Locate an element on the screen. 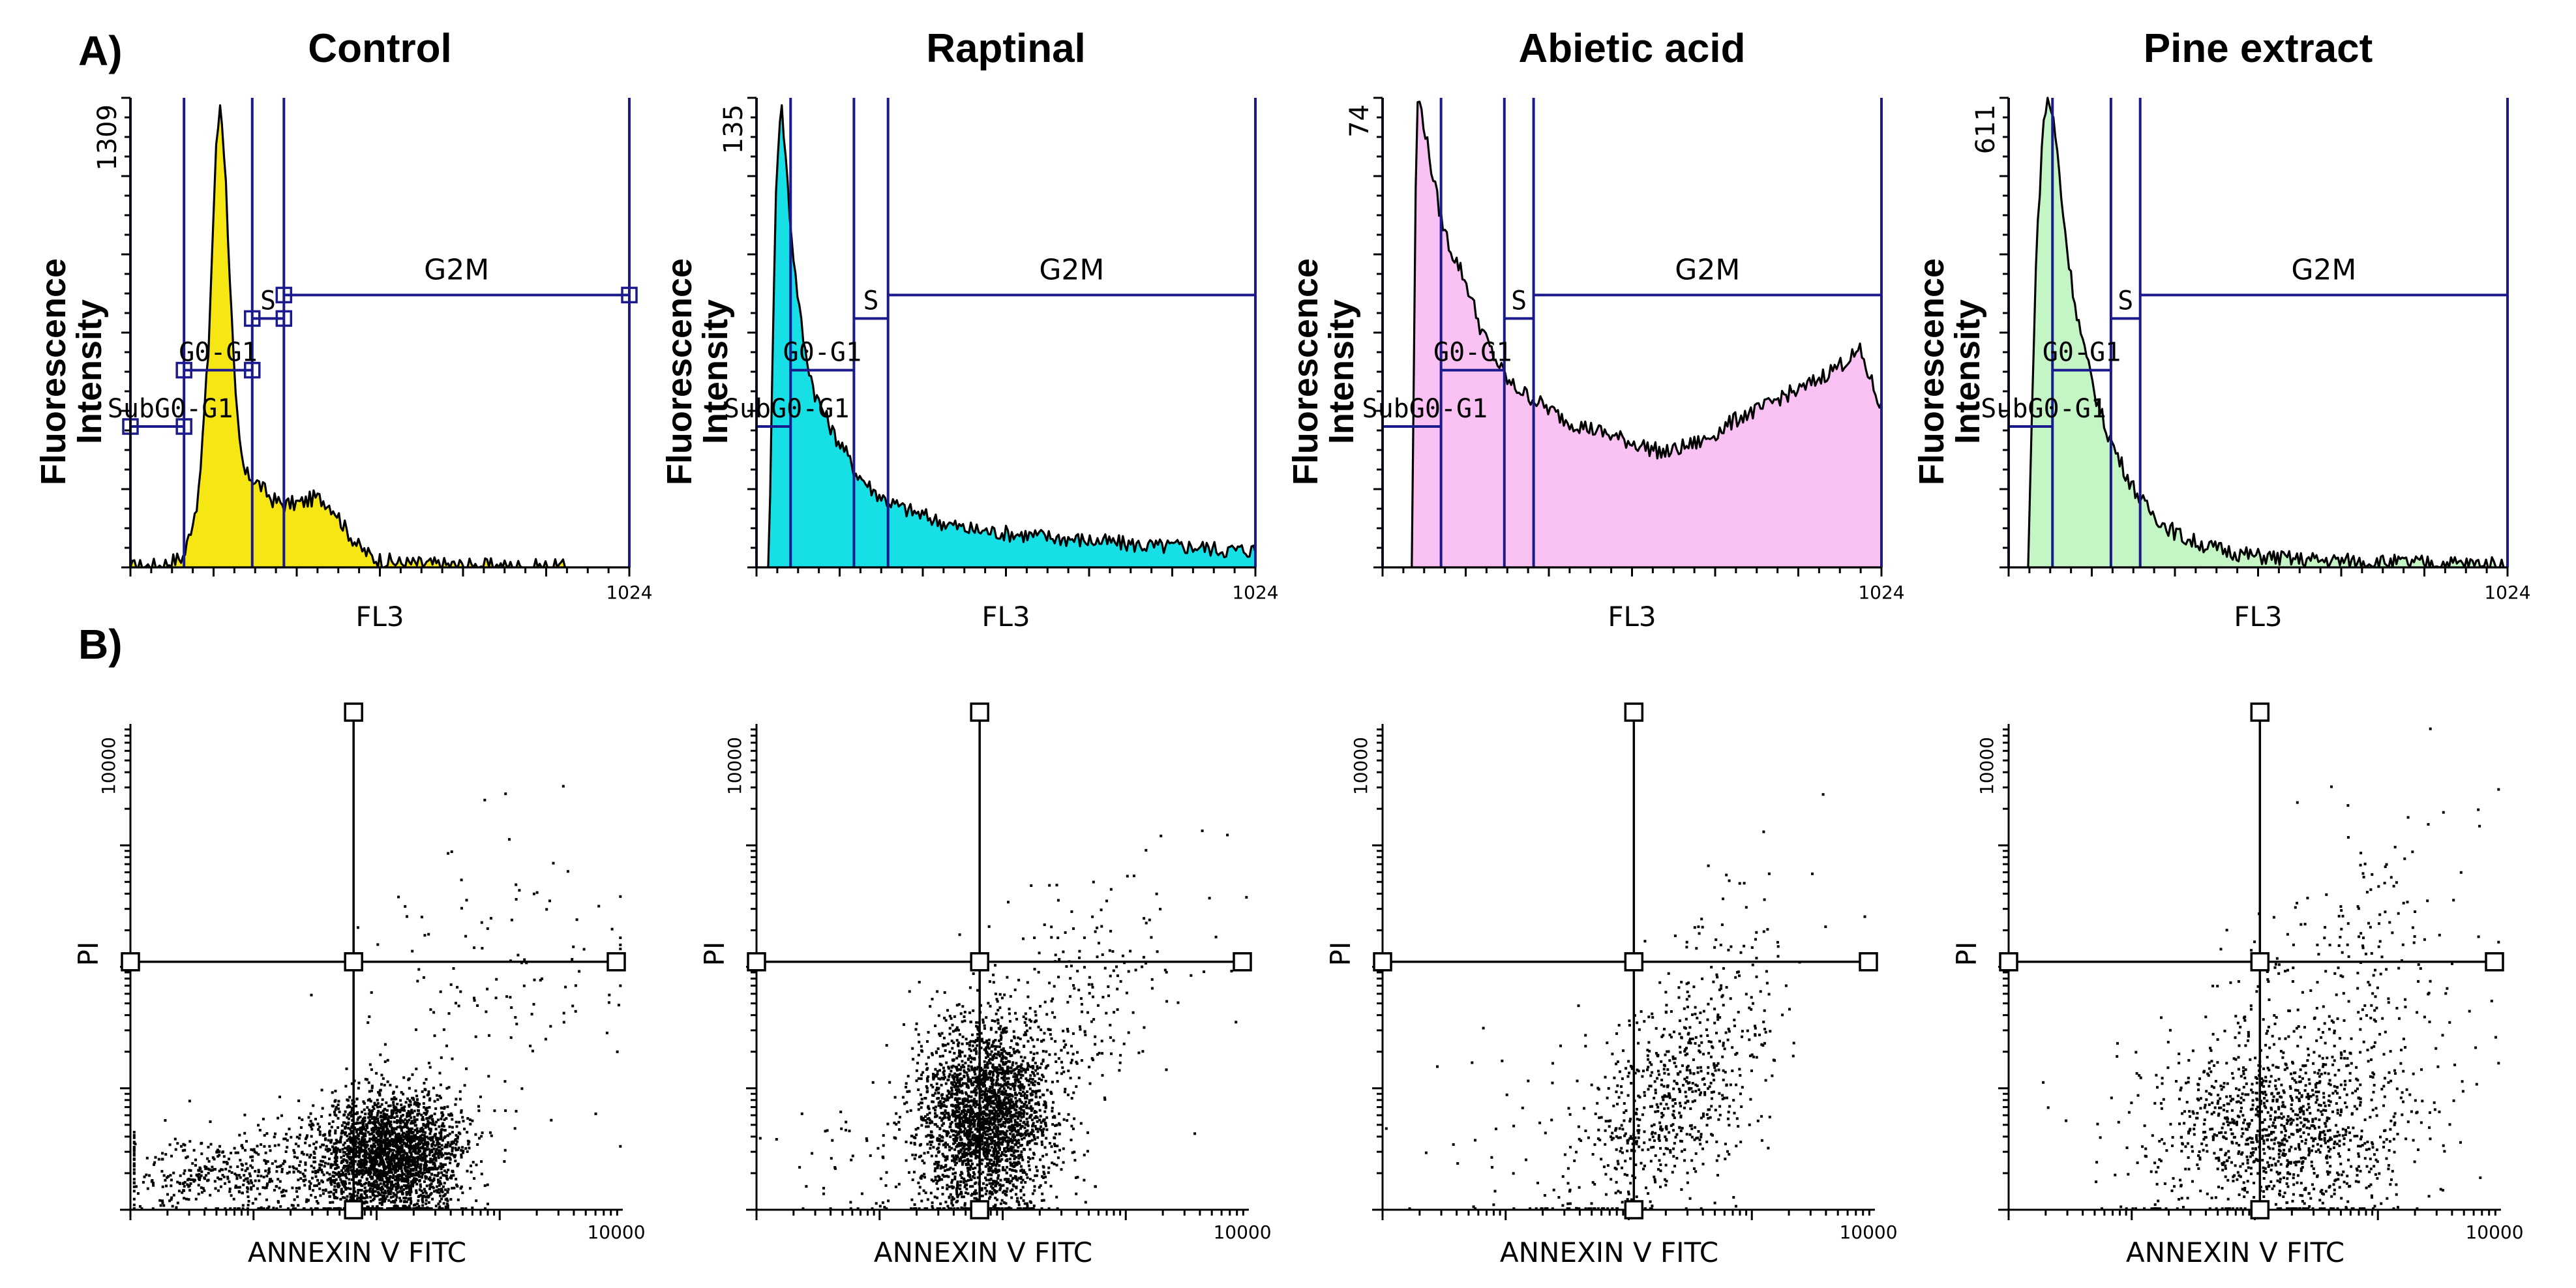 The width and height of the screenshot is (2576, 1288). x-axis-label: FL3 is located at coordinates (379, 617).